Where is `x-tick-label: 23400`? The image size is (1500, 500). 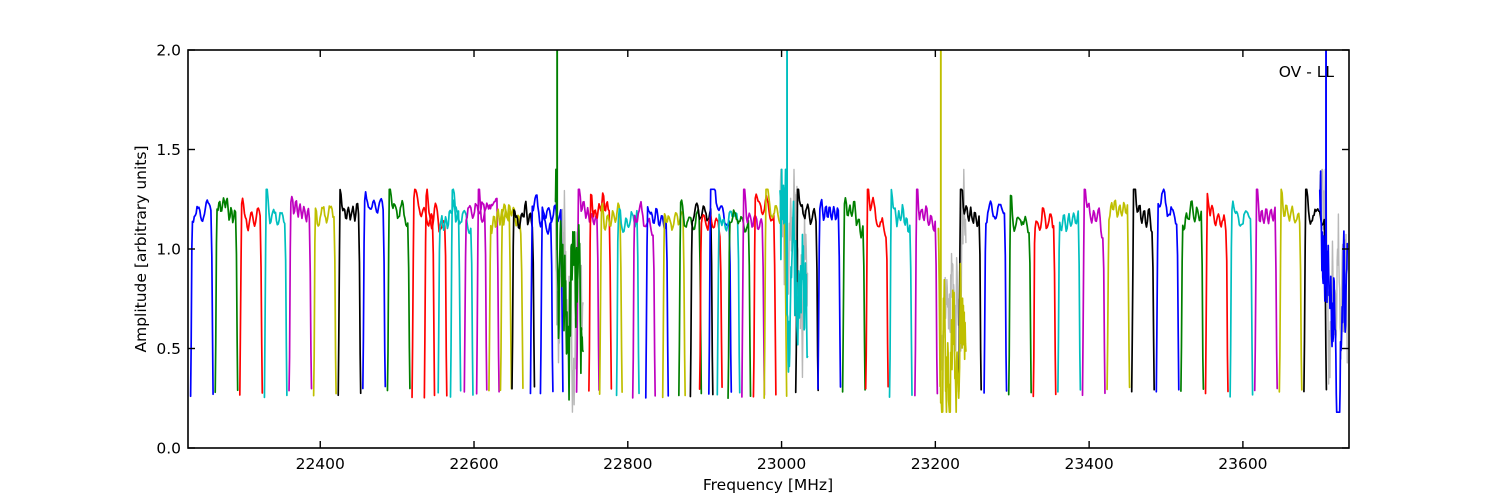 x-tick-label: 23400 is located at coordinates (1088, 464).